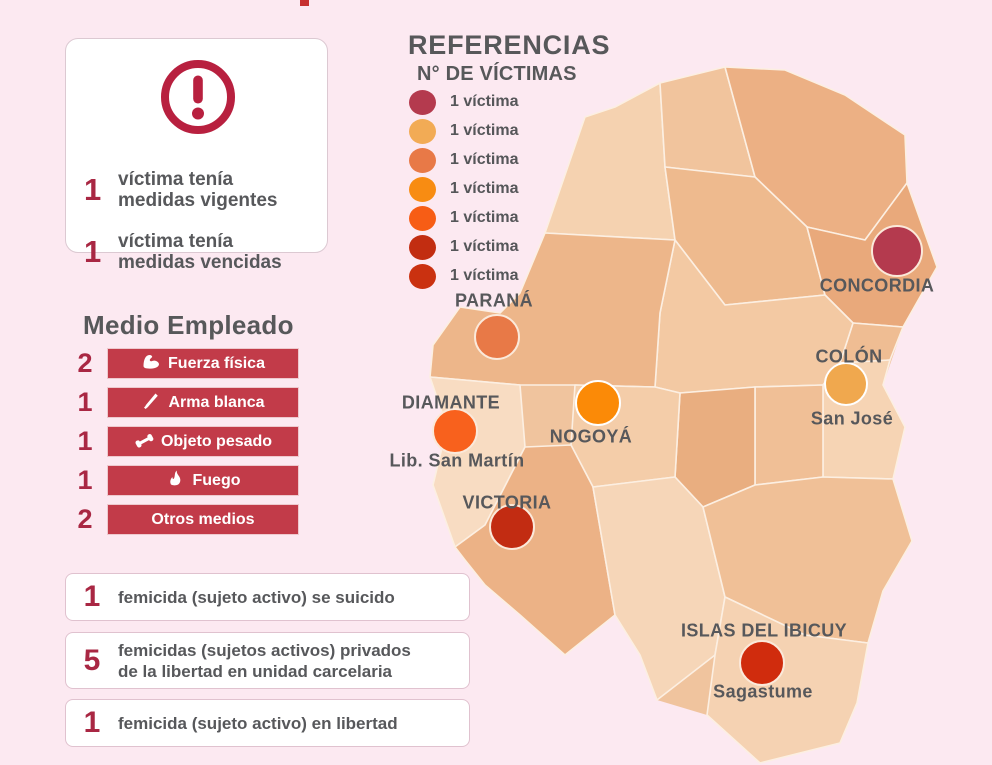  I want to click on dumbbell-icon, so click(144, 441).